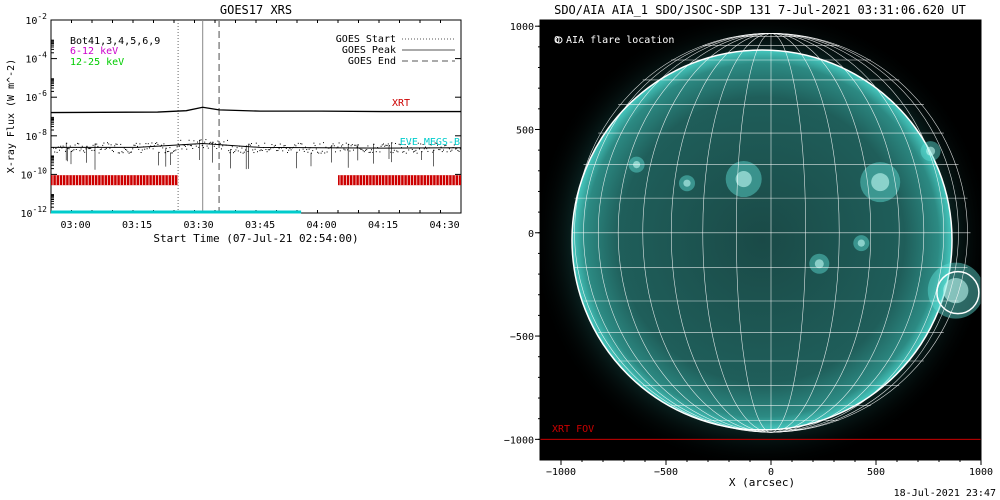 The image size is (1000, 500). What do you see at coordinates (372, 61) in the screenshot?
I see `goes-legend-end: GOES End` at bounding box center [372, 61].